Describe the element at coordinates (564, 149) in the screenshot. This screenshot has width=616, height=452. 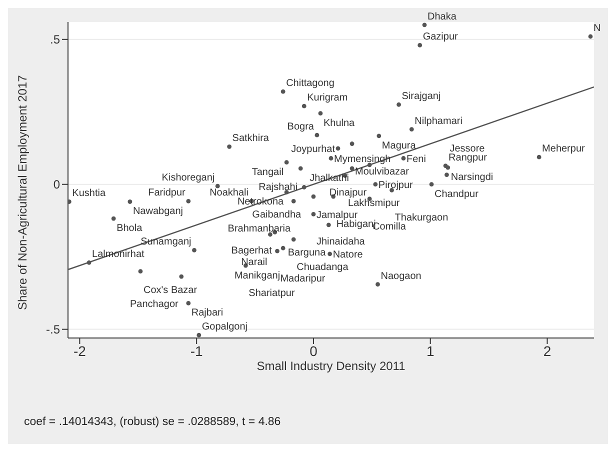
I see `annotation: Meherpur` at that location.